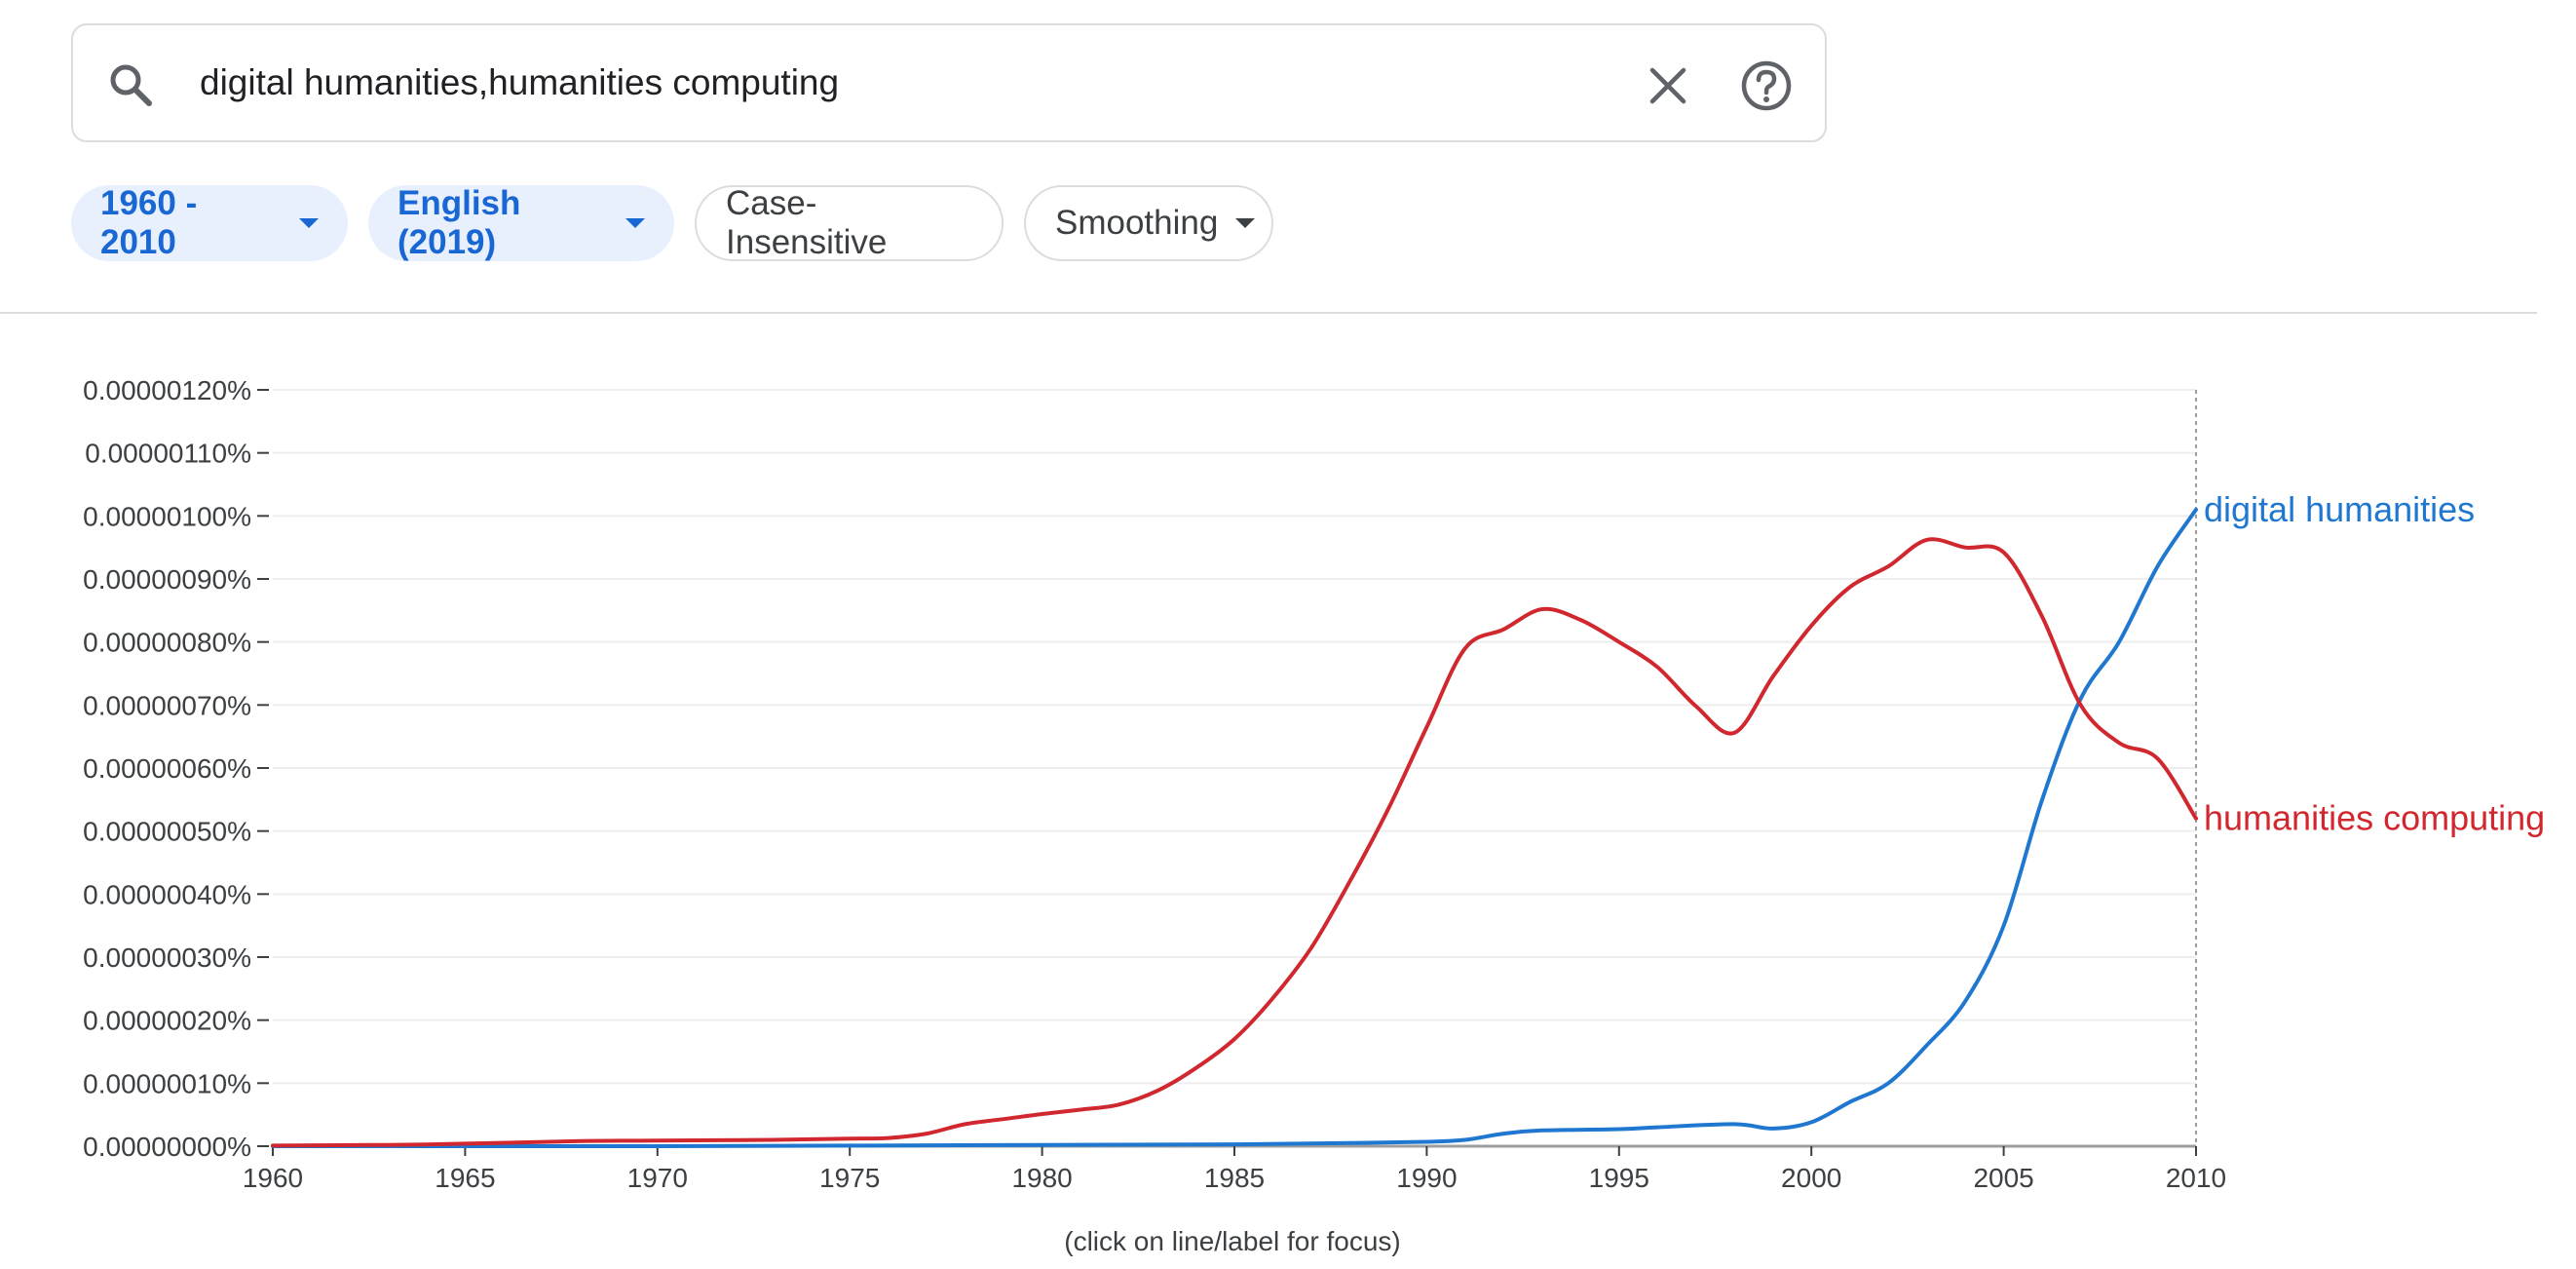 The width and height of the screenshot is (2576, 1269). Describe the element at coordinates (168, 454) in the screenshot. I see `y-tick-label: 0.00000110%` at that location.